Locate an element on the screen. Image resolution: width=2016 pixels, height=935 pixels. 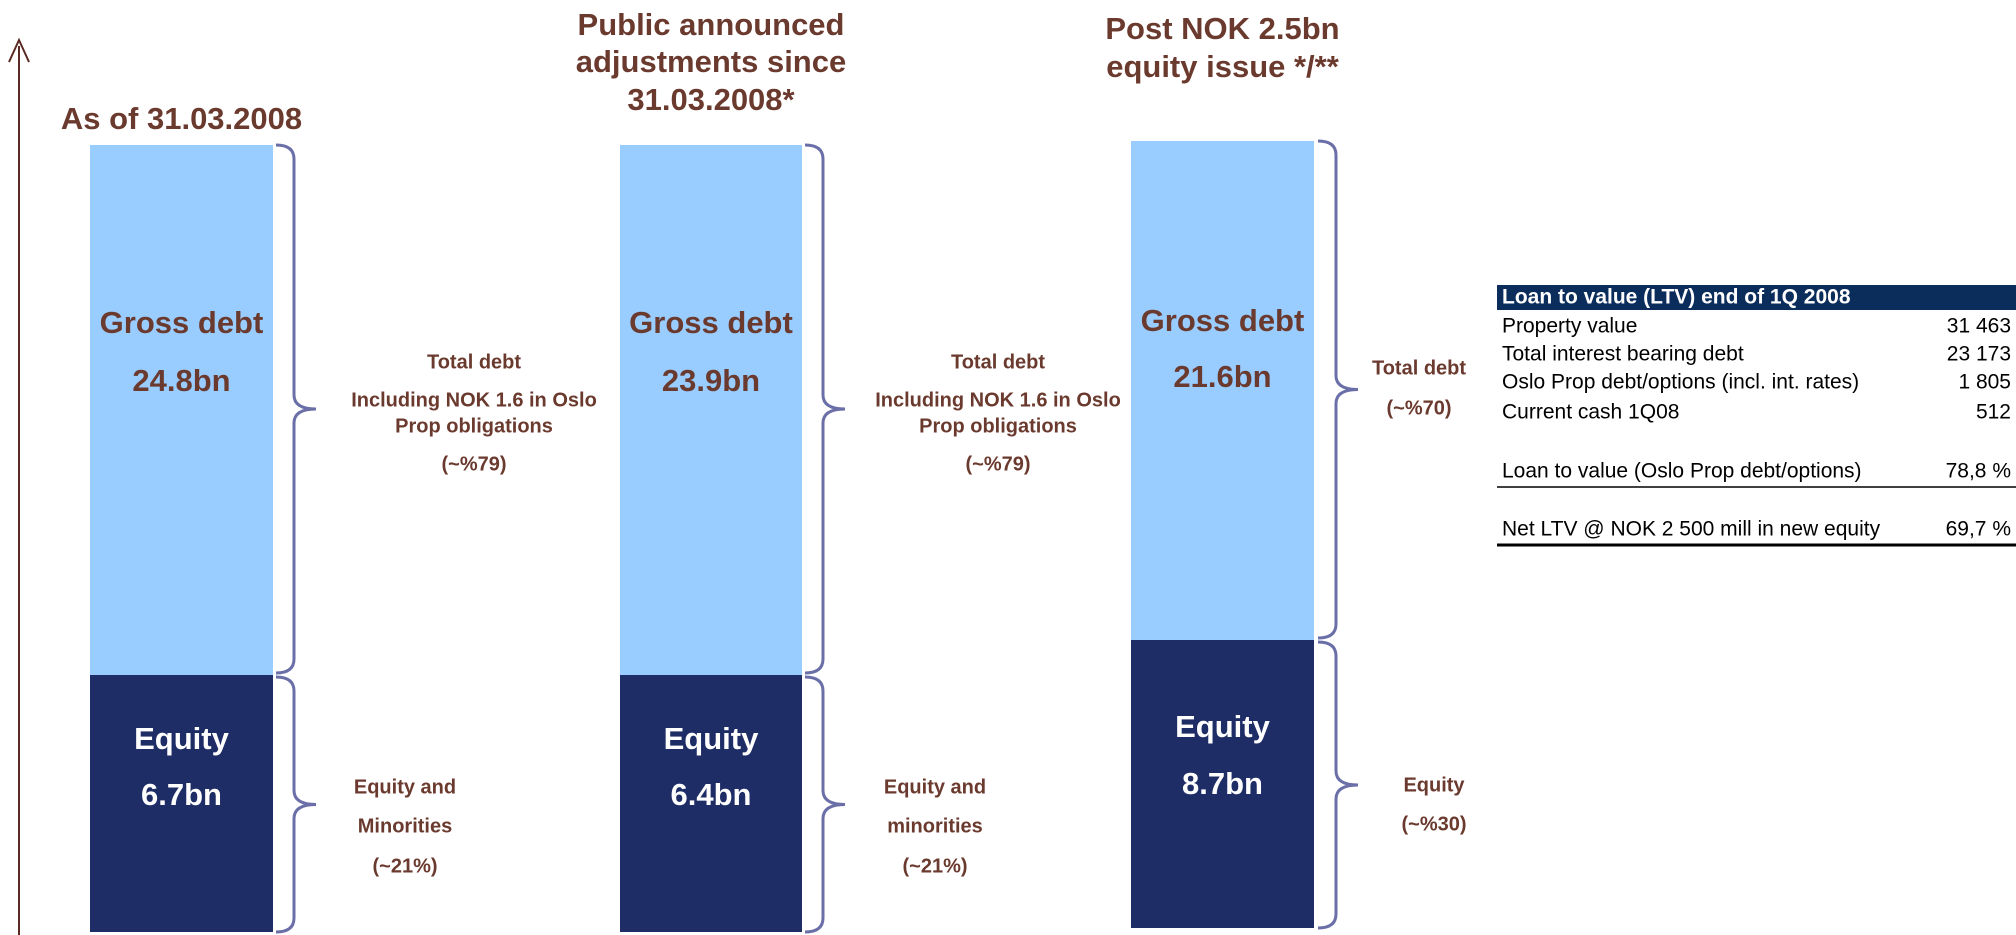
column-title: equity issue */** is located at coordinates (1223, 66).